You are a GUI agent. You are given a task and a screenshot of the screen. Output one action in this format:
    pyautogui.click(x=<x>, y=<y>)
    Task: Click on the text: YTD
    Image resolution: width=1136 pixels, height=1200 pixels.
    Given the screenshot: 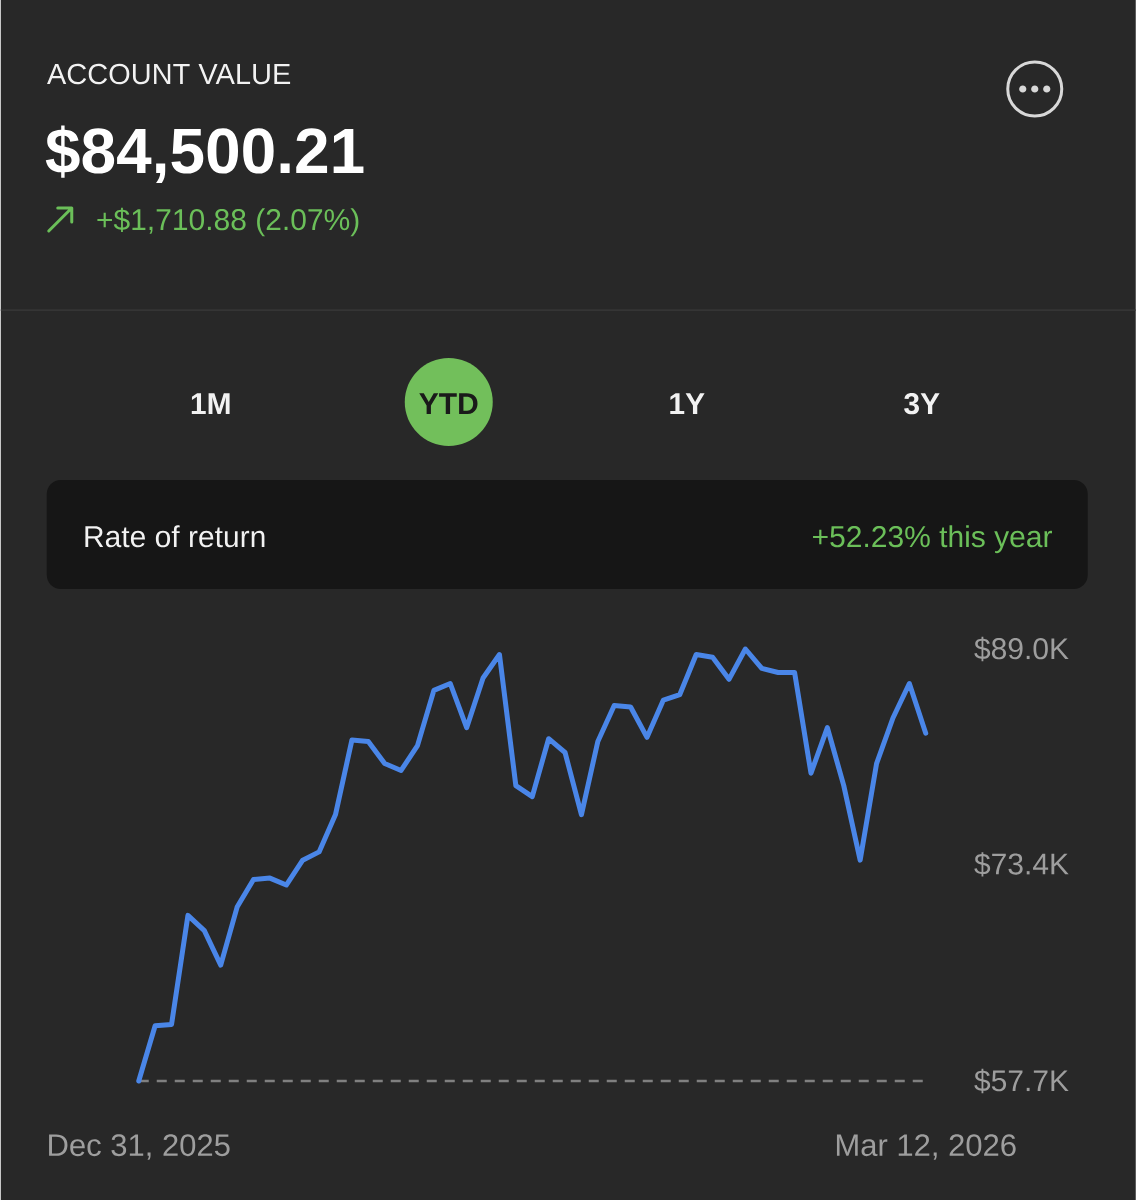 What is the action you would take?
    pyautogui.click(x=448, y=403)
    